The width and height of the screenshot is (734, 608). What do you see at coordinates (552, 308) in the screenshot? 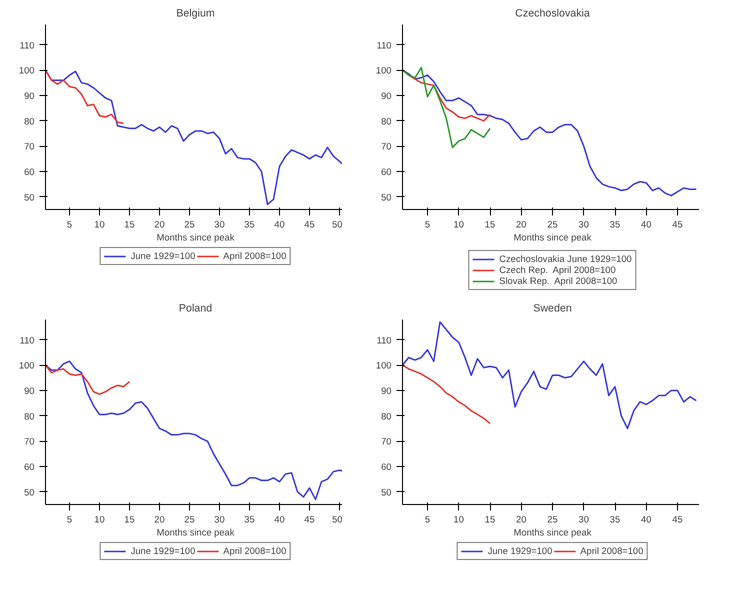
I see `chart-title: Sweden` at bounding box center [552, 308].